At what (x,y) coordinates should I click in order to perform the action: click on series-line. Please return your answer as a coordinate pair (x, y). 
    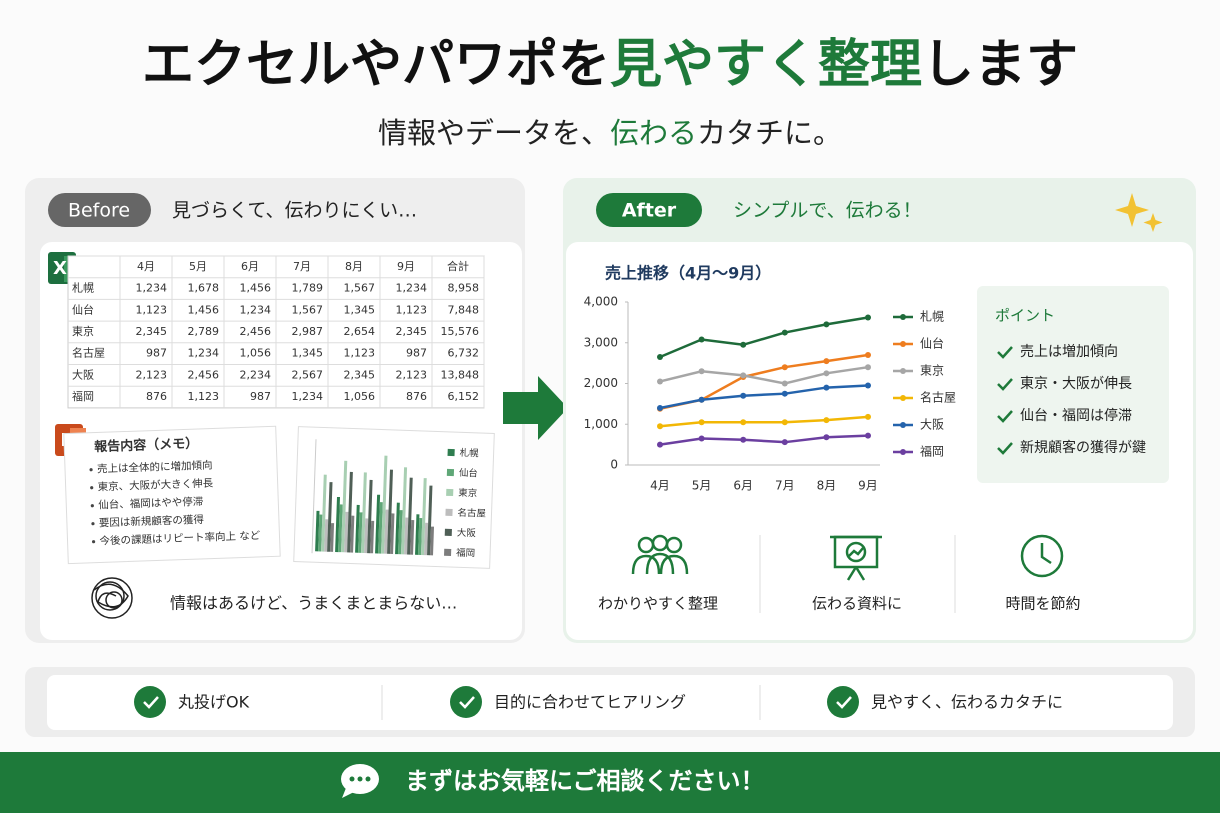
    Looking at the image, I should click on (764, 337).